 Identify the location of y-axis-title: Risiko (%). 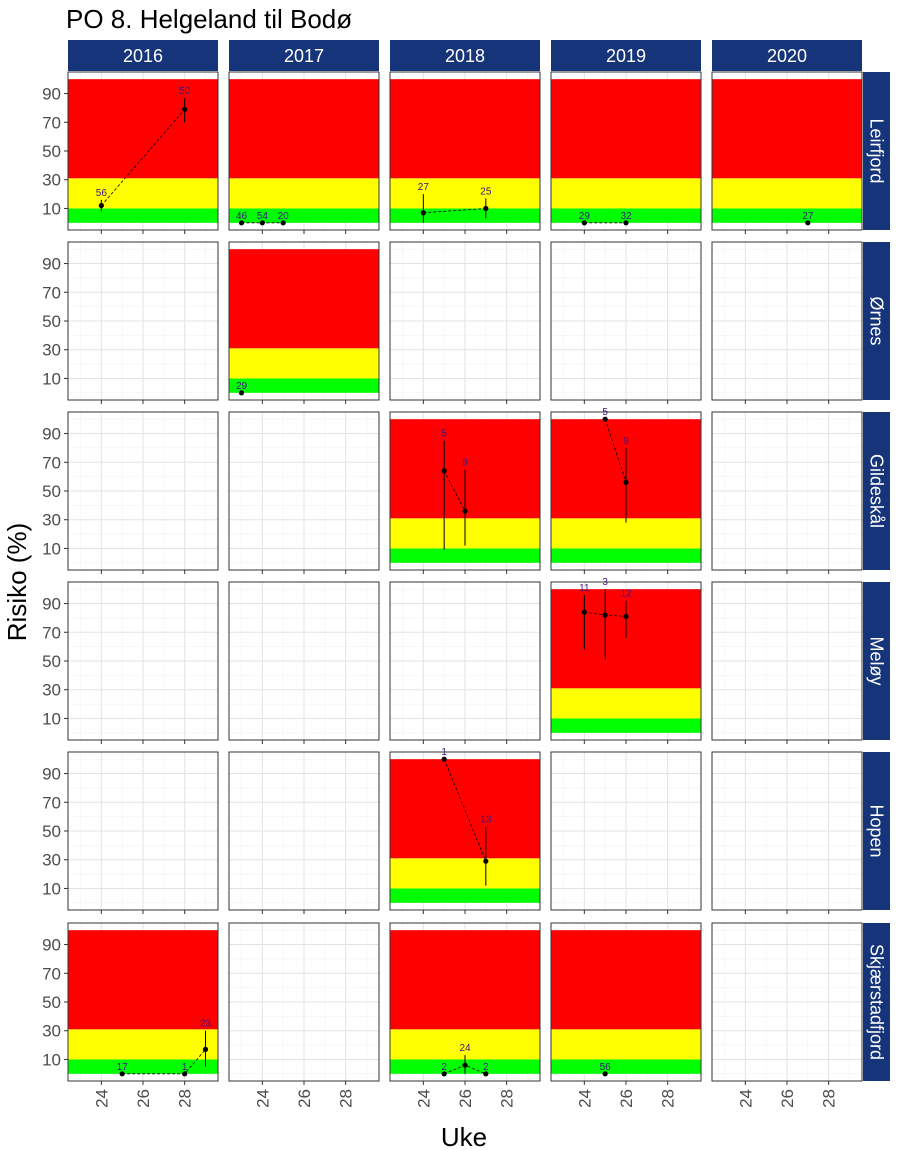
(17, 582).